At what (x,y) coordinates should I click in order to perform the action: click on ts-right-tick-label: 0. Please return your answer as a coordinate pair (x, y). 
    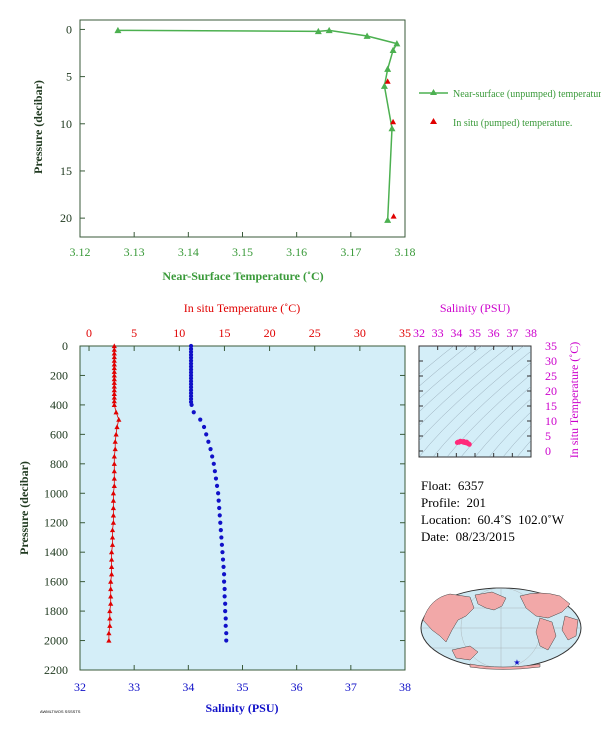
    Looking at the image, I should click on (548, 451).